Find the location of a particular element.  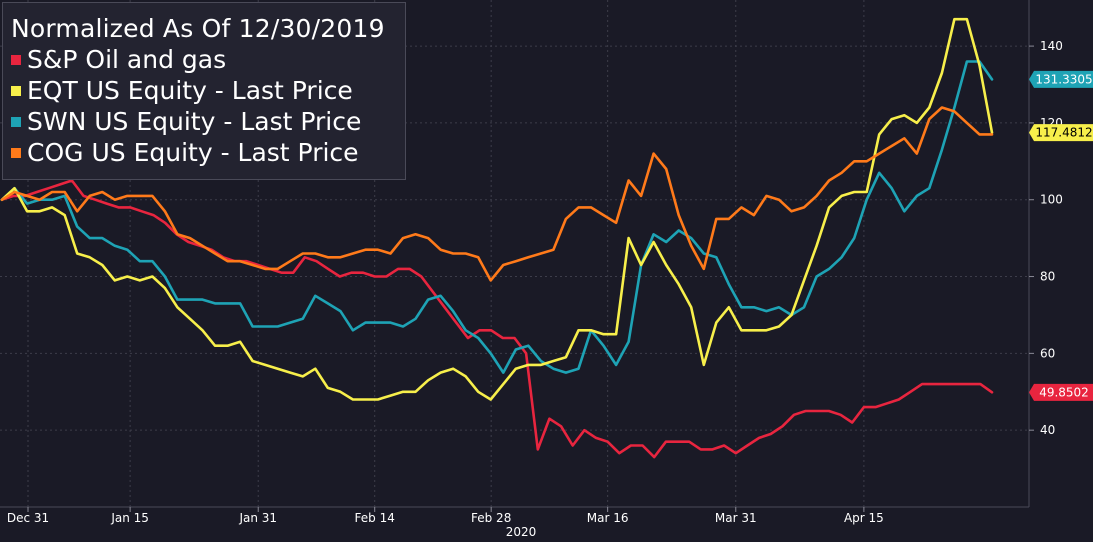

x-tick-label: Apr 15 is located at coordinates (864, 518).